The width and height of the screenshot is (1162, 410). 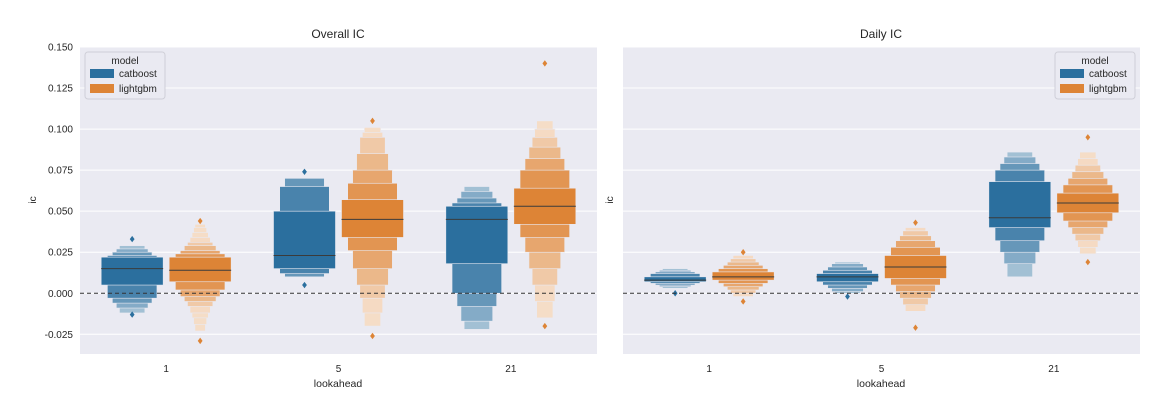 I want to click on y-axis-label-daily-ic: ic, so click(x=610, y=200).